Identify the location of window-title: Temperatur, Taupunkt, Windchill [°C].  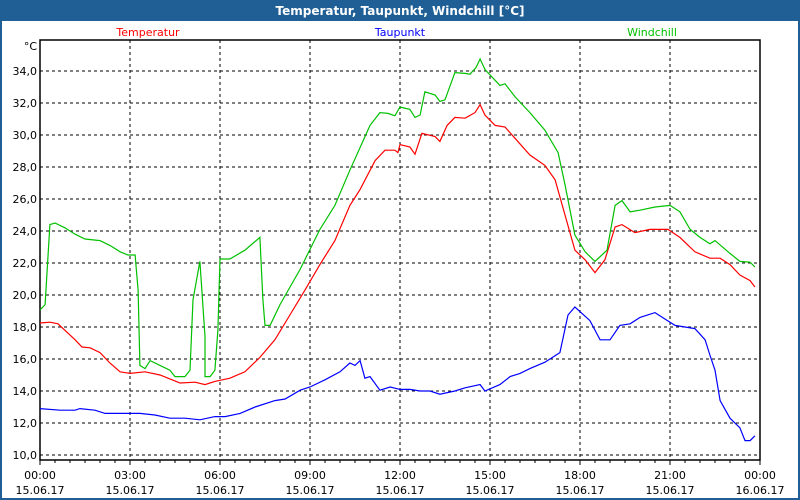
(400, 11).